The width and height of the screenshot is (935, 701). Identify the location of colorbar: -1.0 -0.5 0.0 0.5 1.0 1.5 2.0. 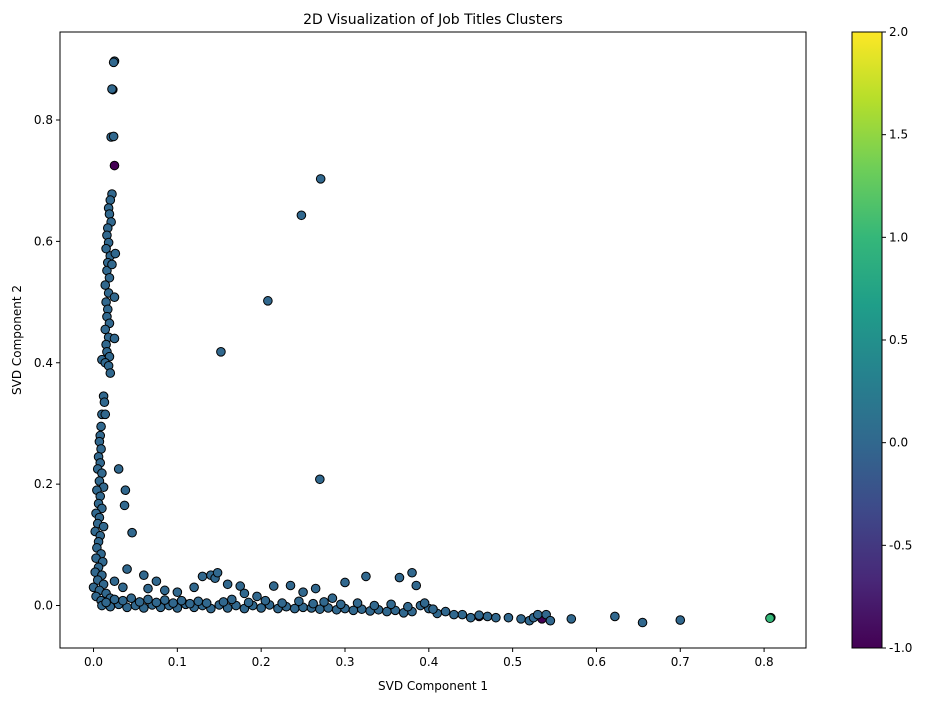
(881, 340).